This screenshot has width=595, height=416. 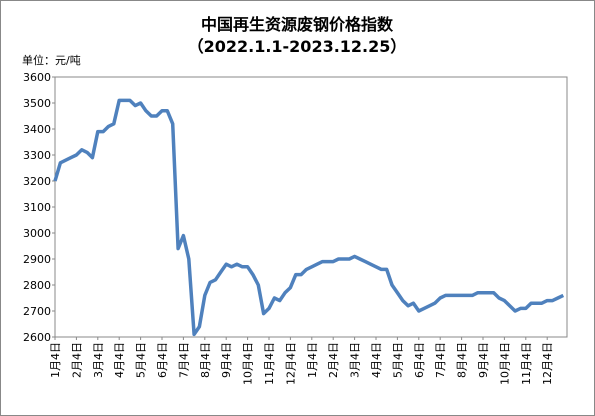 What do you see at coordinates (37, 103) in the screenshot?
I see `y-tick-label: 3500` at bounding box center [37, 103].